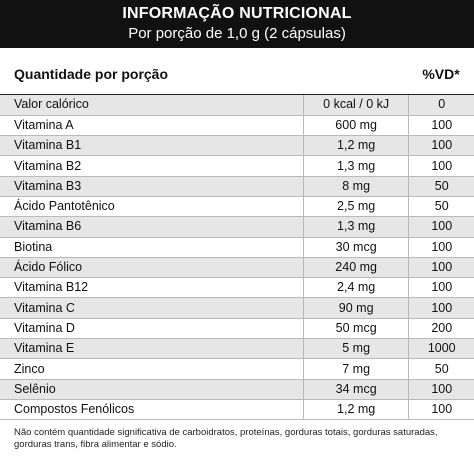 The image size is (474, 474). Describe the element at coordinates (356, 308) in the screenshot. I see `nutrient-quantity: 90 mg` at that location.